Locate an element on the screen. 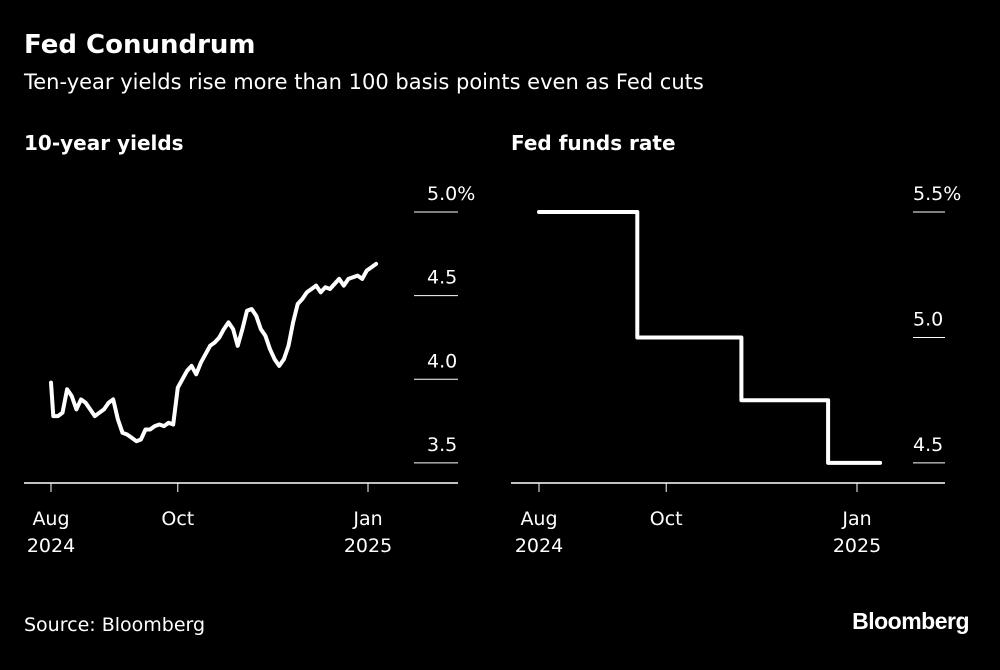 Image resolution: width=1000 pixels, height=670 pixels. fedfunds-y-tick-label: 5.0 is located at coordinates (928, 319).